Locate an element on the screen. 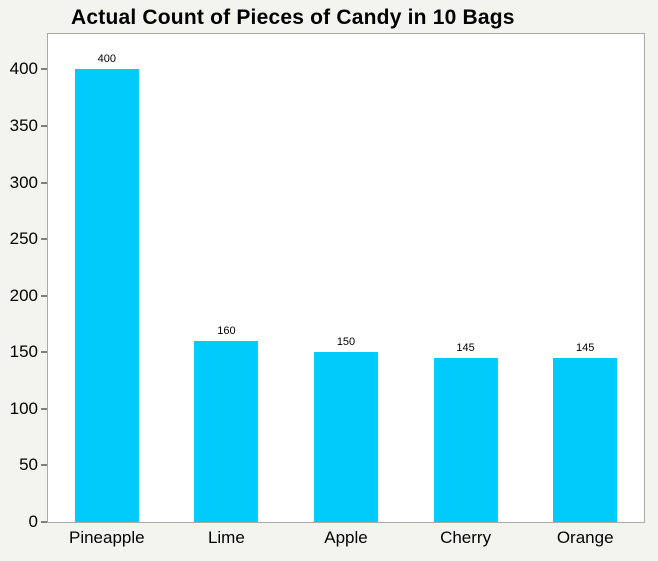 Image resolution: width=658 pixels, height=561 pixels. y-tick-label: 150 is located at coordinates (23, 352).